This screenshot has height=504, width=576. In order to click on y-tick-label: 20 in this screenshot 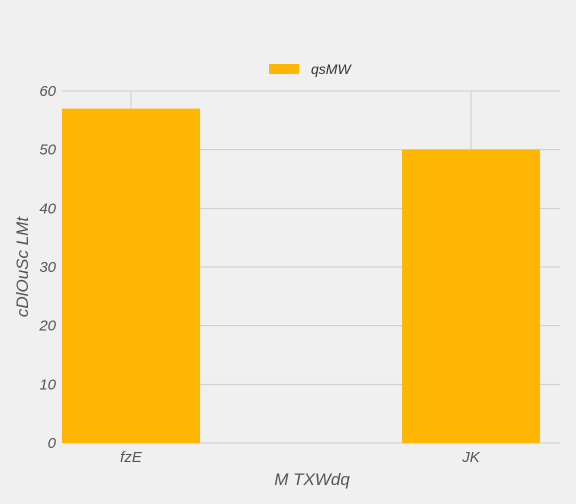, I will do `click(47, 326)`.